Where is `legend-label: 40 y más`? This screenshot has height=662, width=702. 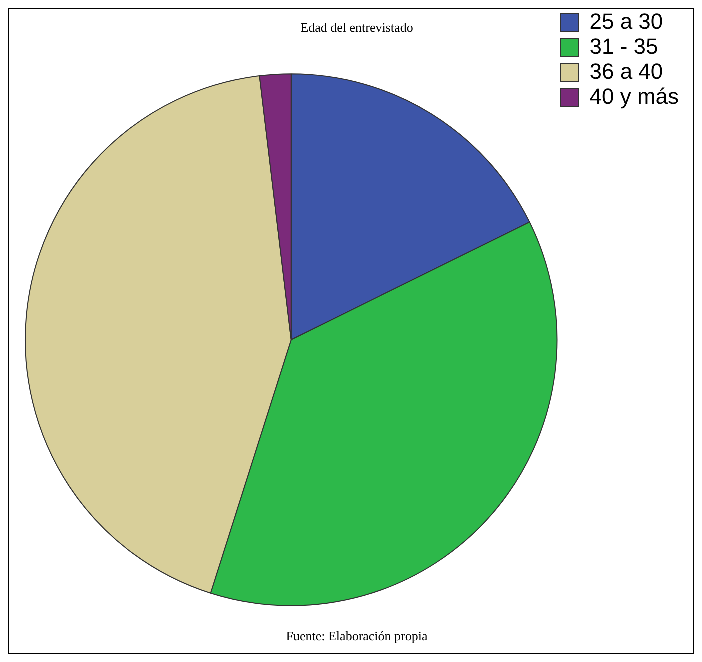
legend-label: 40 y más is located at coordinates (635, 97).